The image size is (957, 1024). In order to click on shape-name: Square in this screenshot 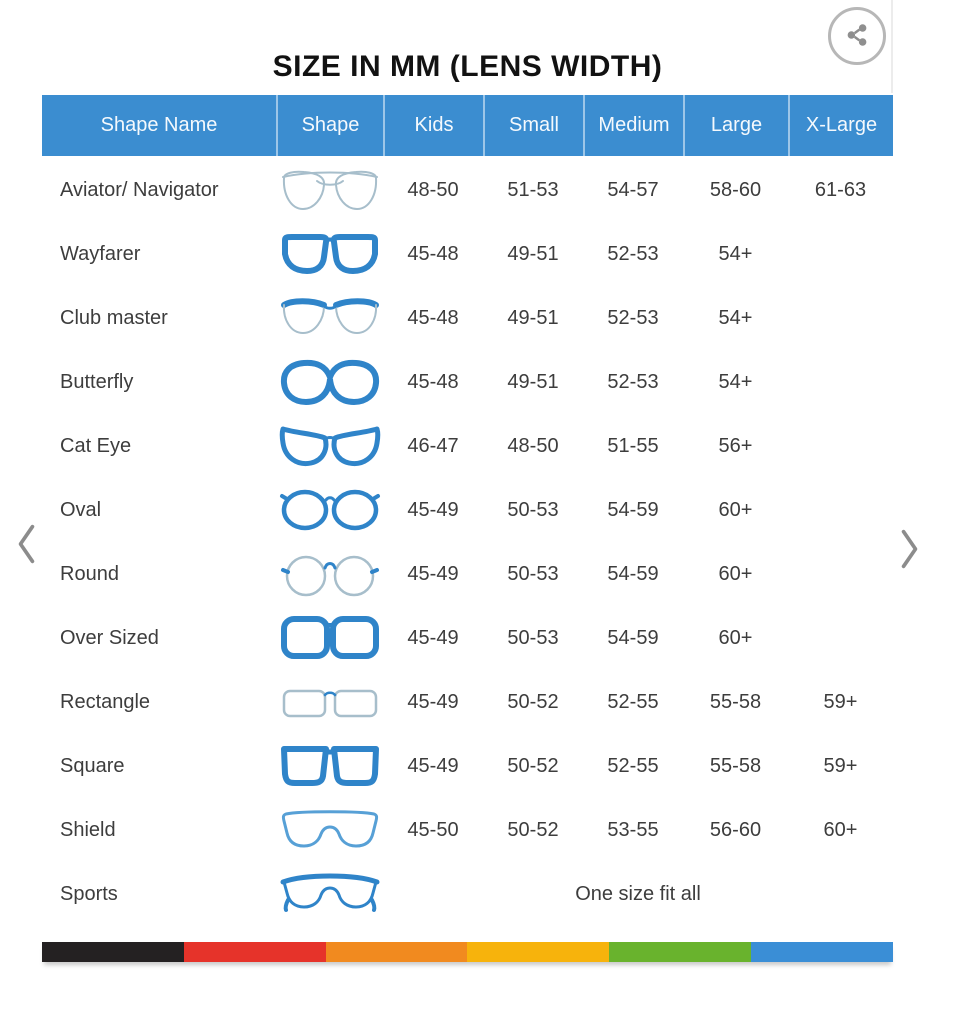, I will do `click(92, 765)`.